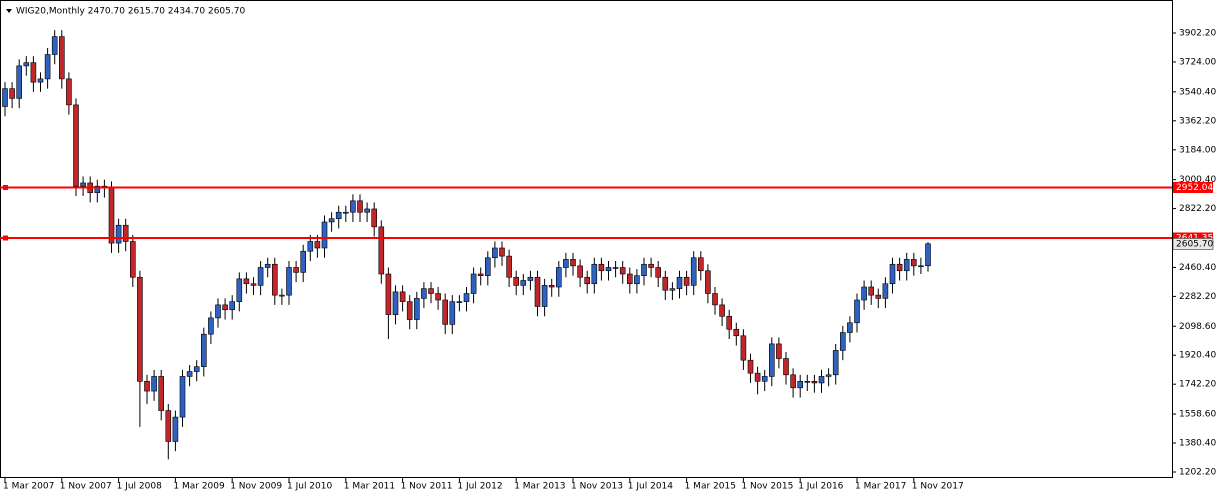 This screenshot has width=1217, height=494. I want to click on level-label: 2952.04, so click(1194, 188).